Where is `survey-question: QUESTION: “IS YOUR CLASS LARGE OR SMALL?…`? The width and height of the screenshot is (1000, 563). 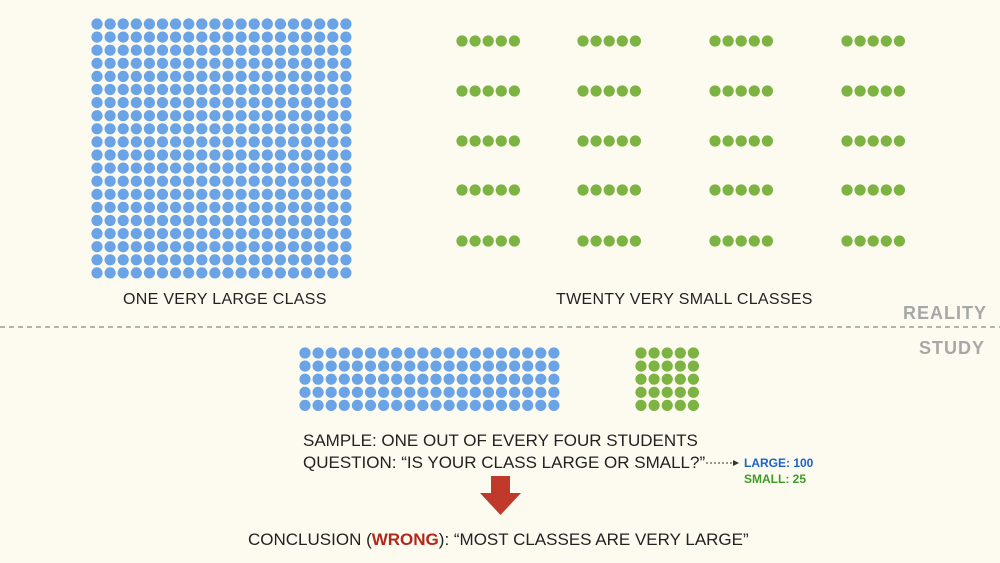 survey-question: QUESTION: “IS YOUR CLASS LARGE OR SMALL?… is located at coordinates (504, 462).